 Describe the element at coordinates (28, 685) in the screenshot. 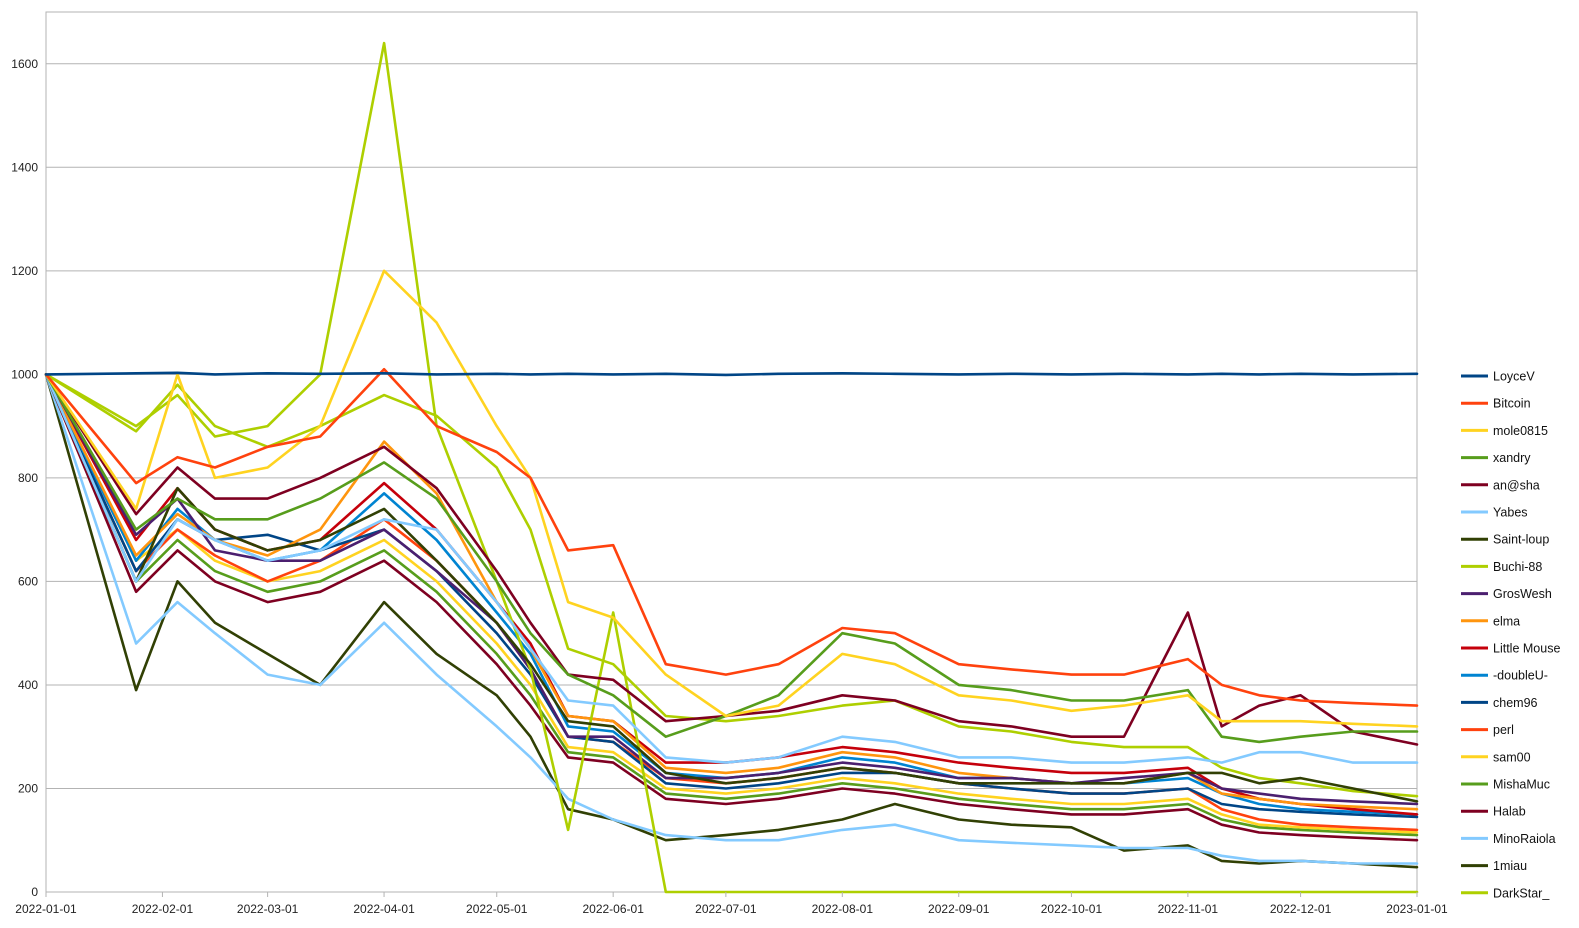

I see `y-tick-label: 400` at that location.